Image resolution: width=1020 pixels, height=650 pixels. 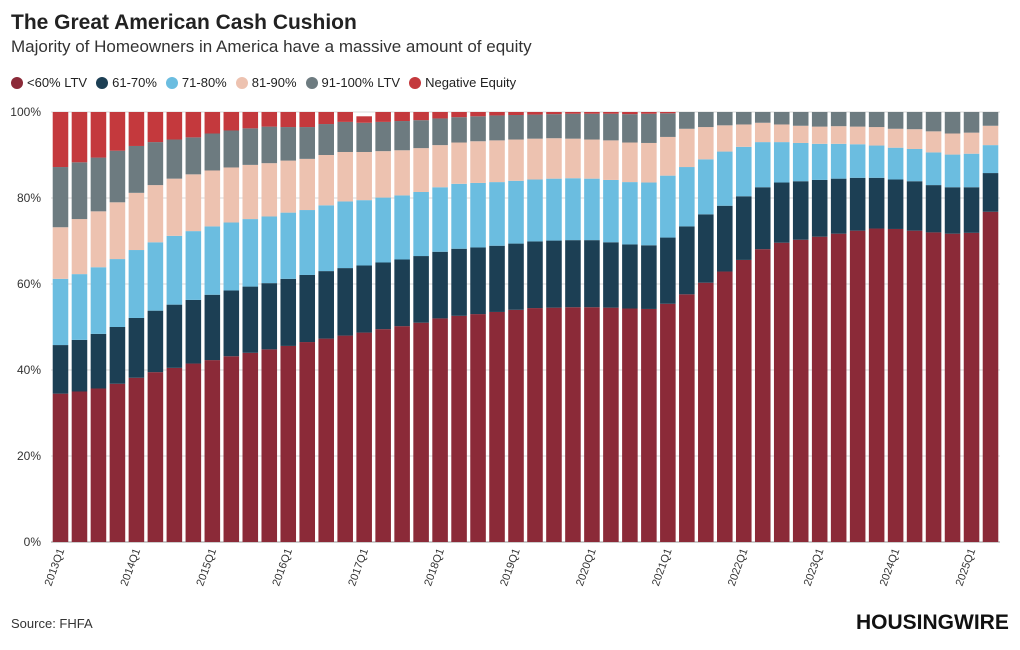 I want to click on legend-item: <60% LTV, so click(x=49, y=82).